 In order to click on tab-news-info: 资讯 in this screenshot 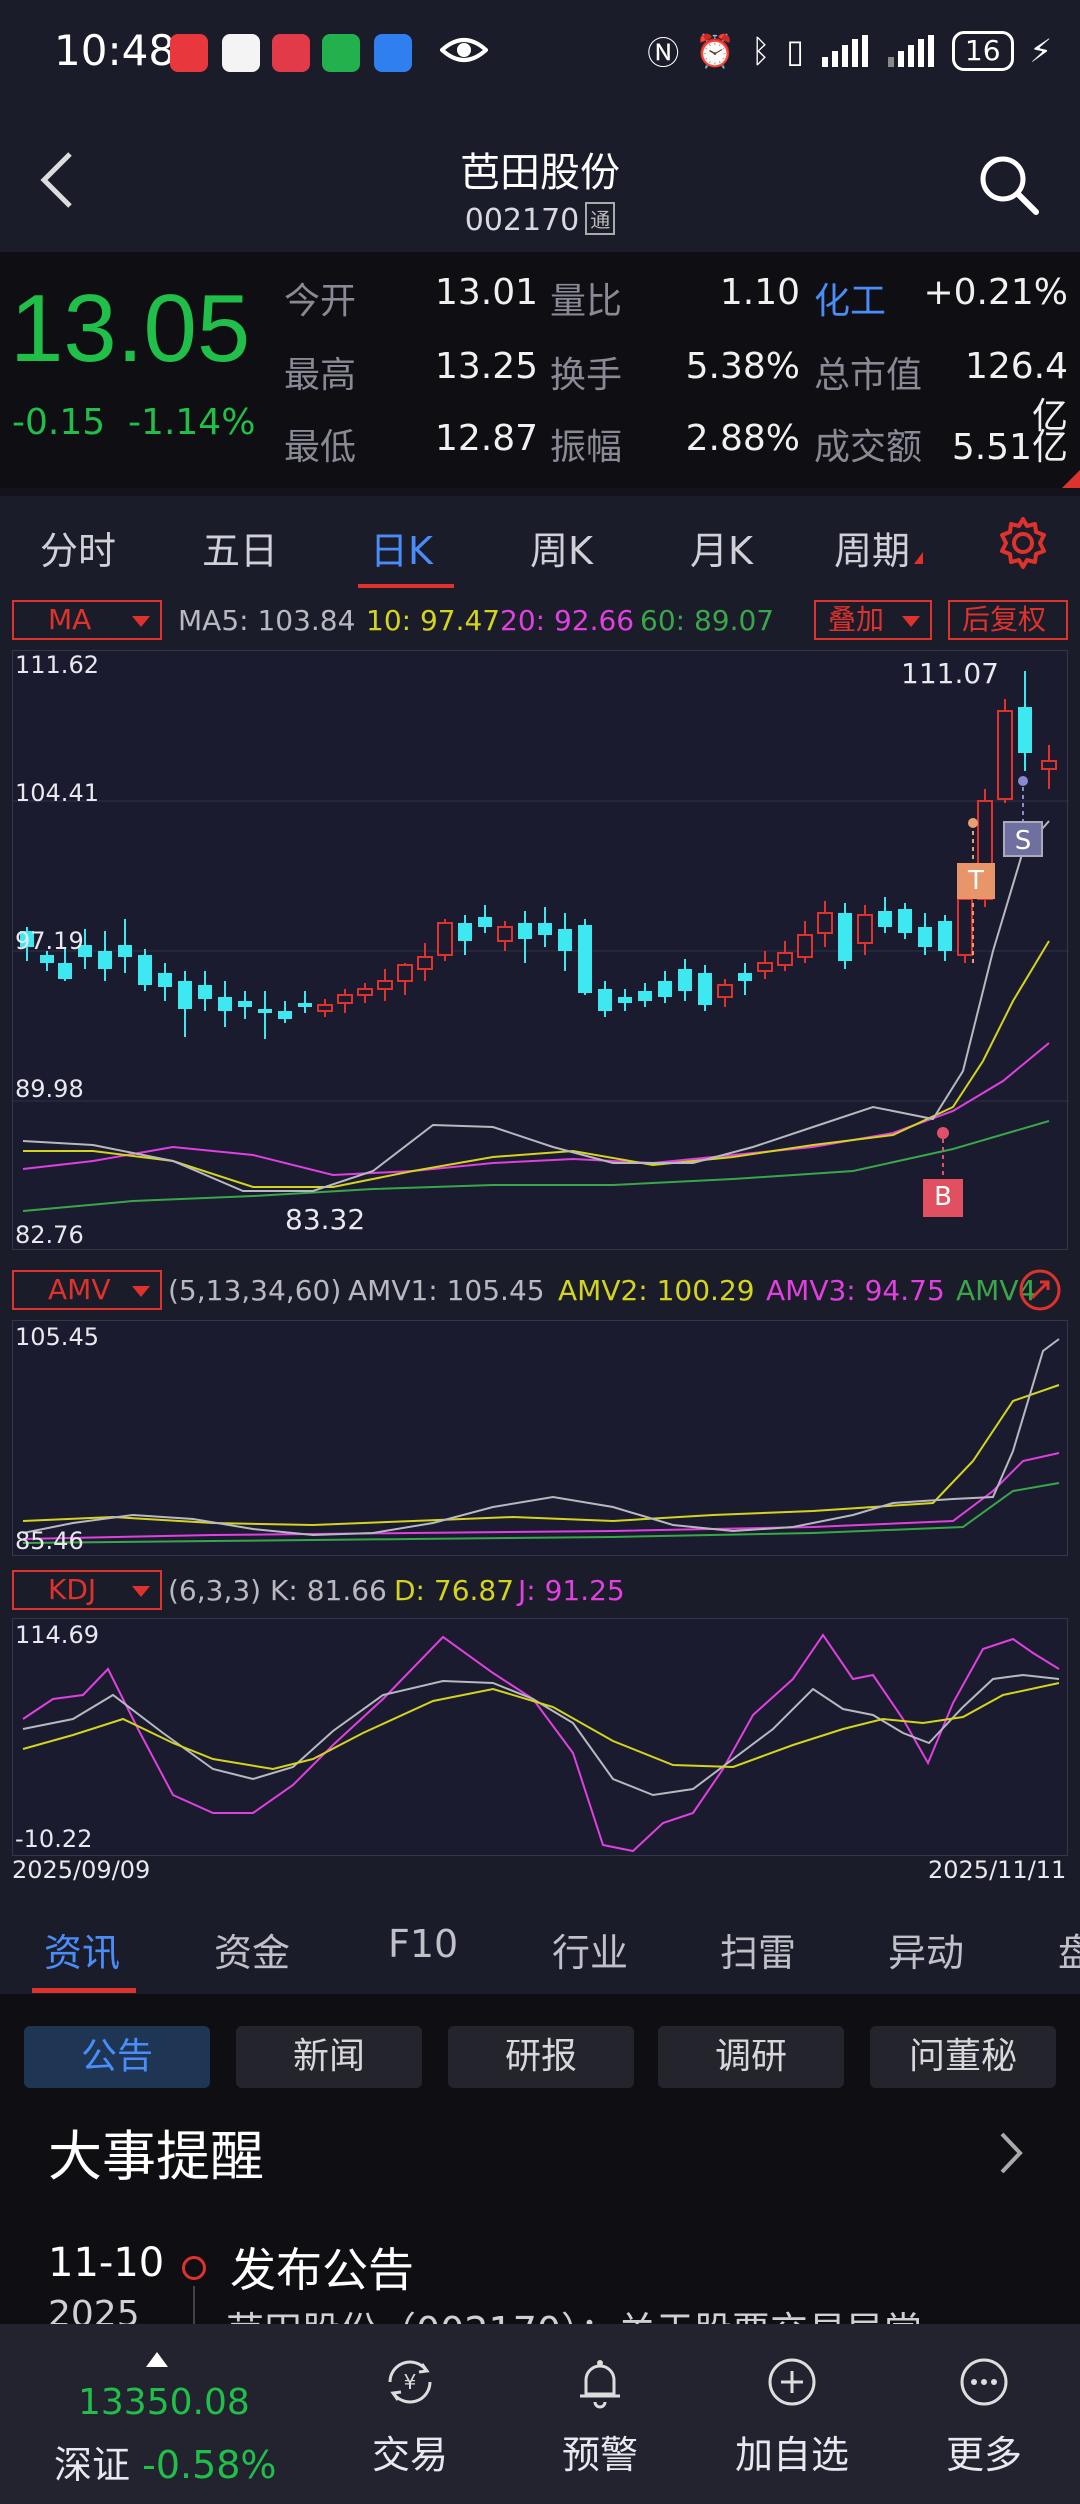, I will do `click(82, 1953)`.